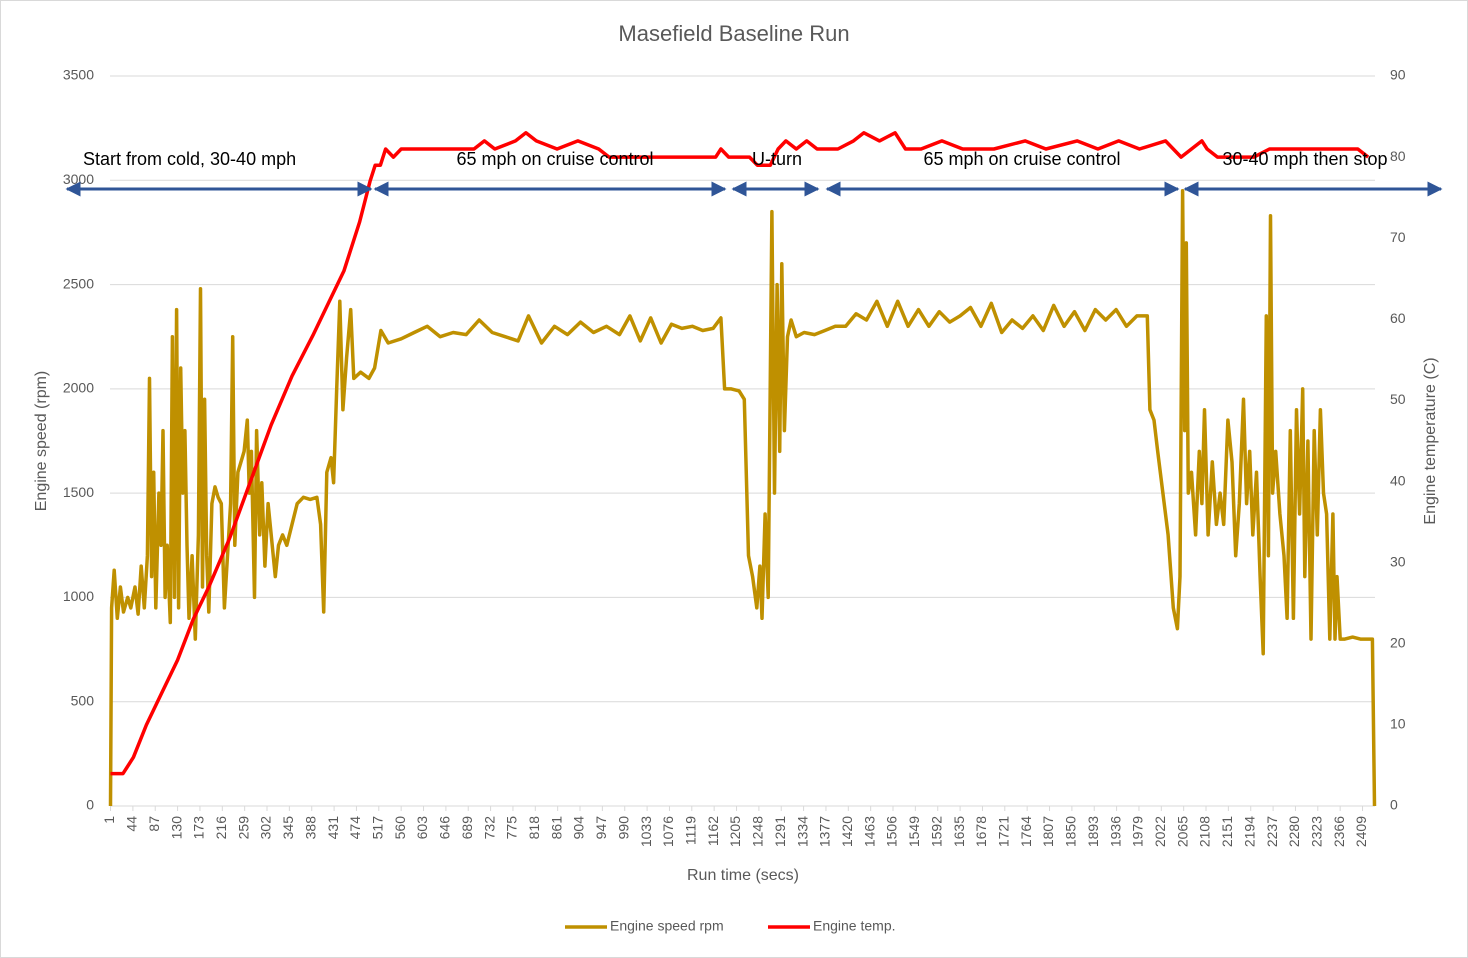 This screenshot has width=1468, height=958. I want to click on legend-label: Engine speed rpm, so click(667, 926).